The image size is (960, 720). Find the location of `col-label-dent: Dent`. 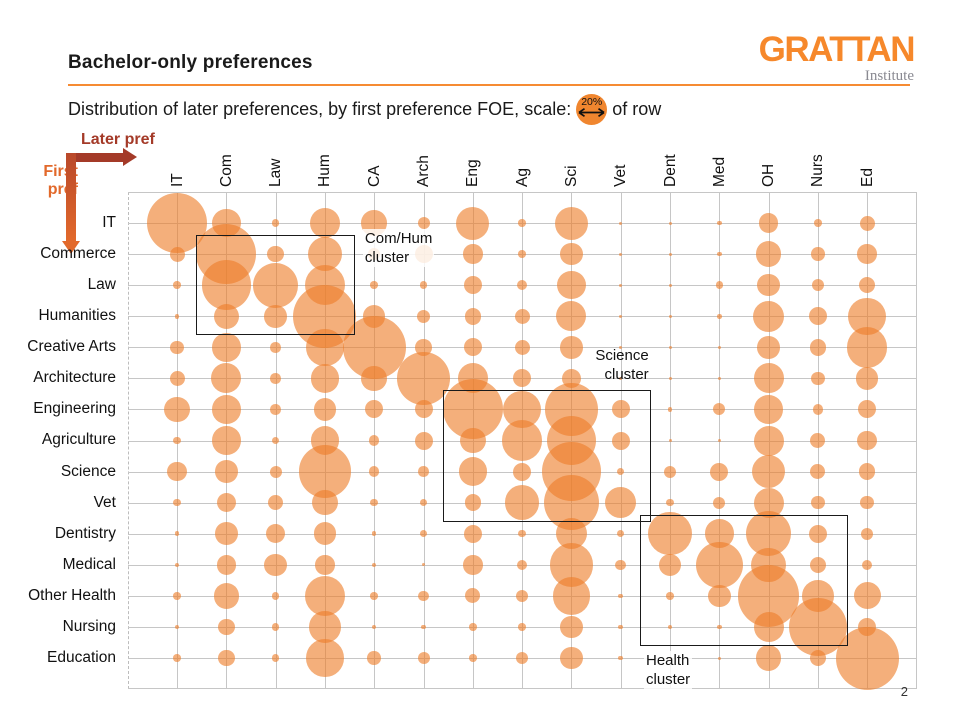

col-label-dent: Dent is located at coordinates (670, 170).